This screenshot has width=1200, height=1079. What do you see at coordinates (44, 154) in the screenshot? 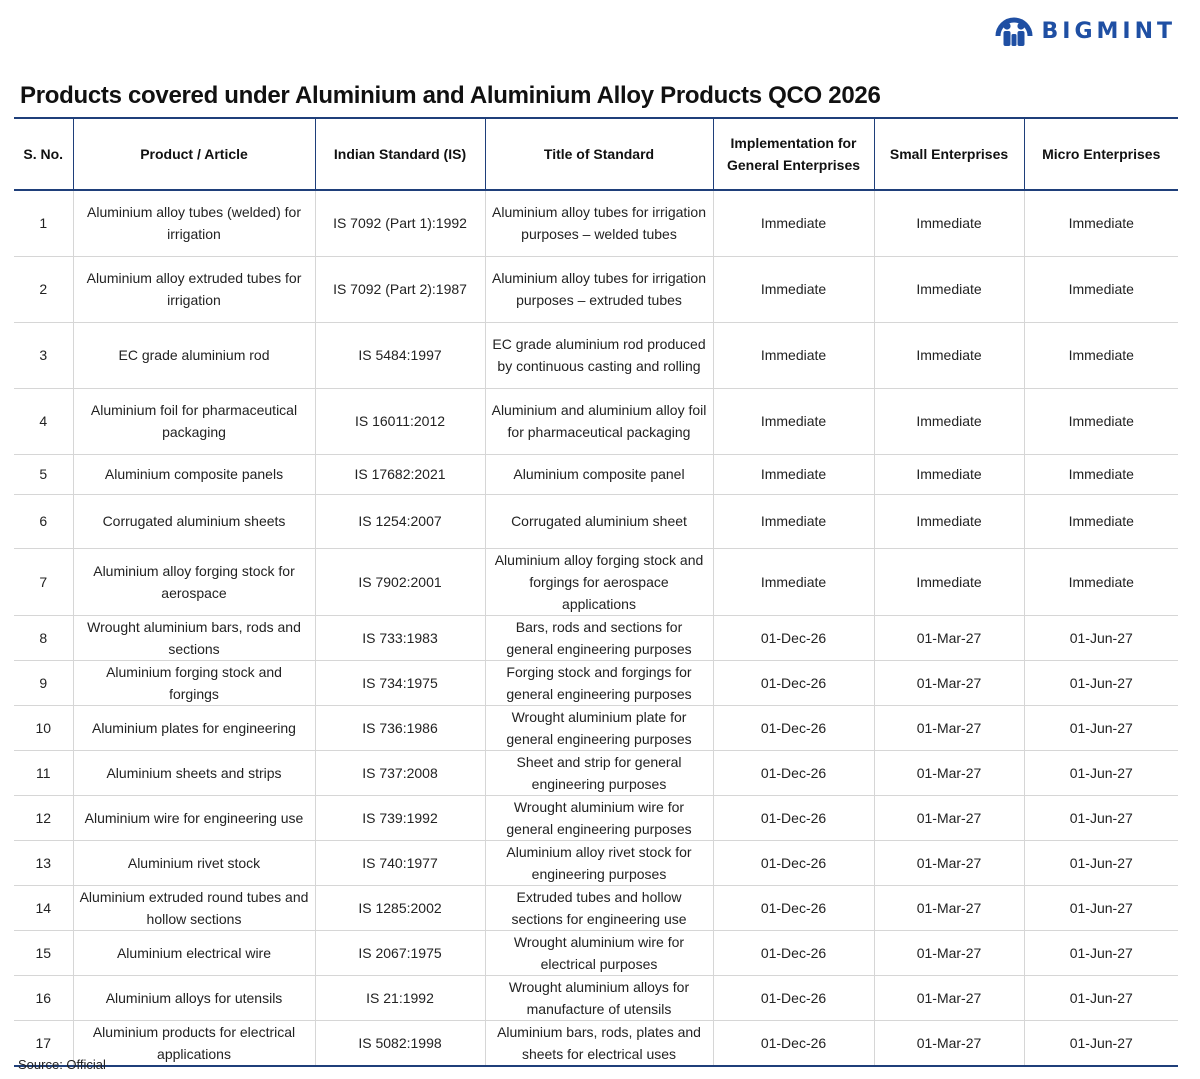
I see `header-sno: S. No.` at bounding box center [44, 154].